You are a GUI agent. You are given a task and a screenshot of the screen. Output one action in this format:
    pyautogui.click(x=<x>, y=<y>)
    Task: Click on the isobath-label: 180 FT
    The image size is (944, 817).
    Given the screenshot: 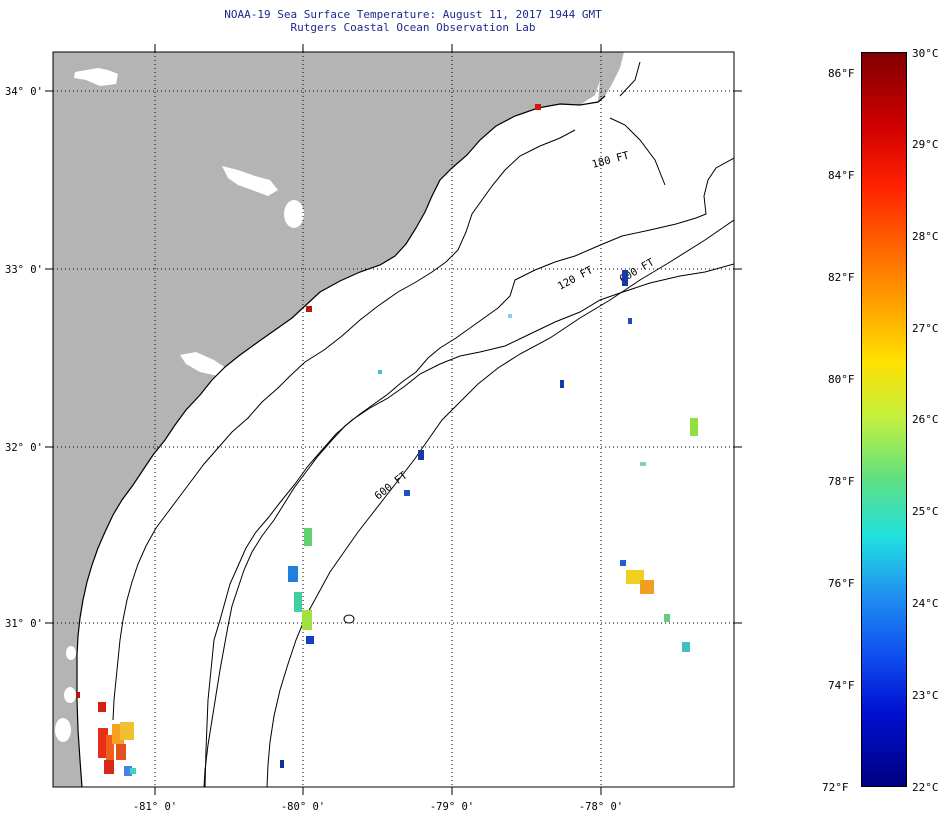 What is the action you would take?
    pyautogui.click(x=611, y=160)
    